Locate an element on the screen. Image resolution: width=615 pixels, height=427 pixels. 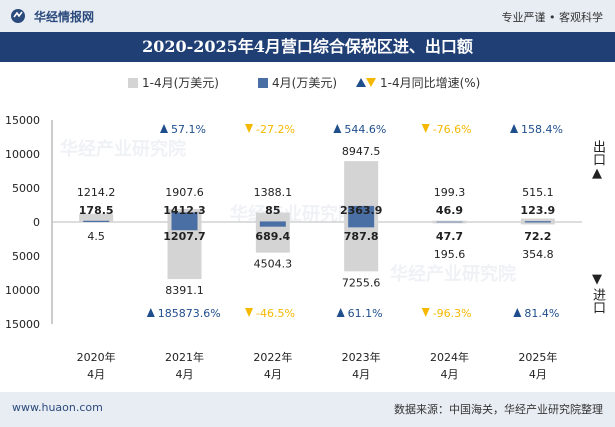
x-tick-label-year: 2024年 is located at coordinates (449, 357).